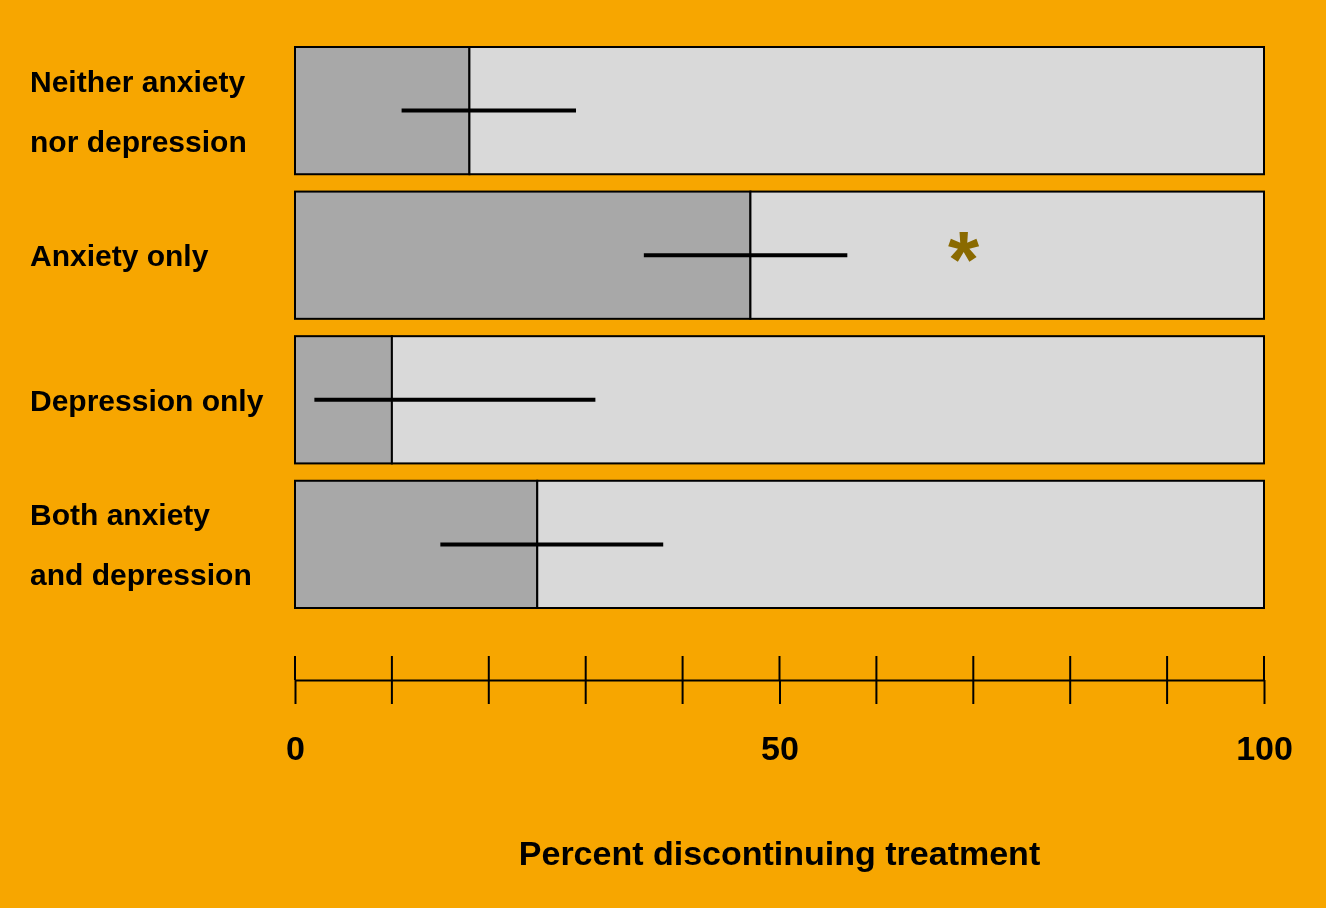  Describe the element at coordinates (295, 748) in the screenshot. I see `x-tick-label: 0` at that location.